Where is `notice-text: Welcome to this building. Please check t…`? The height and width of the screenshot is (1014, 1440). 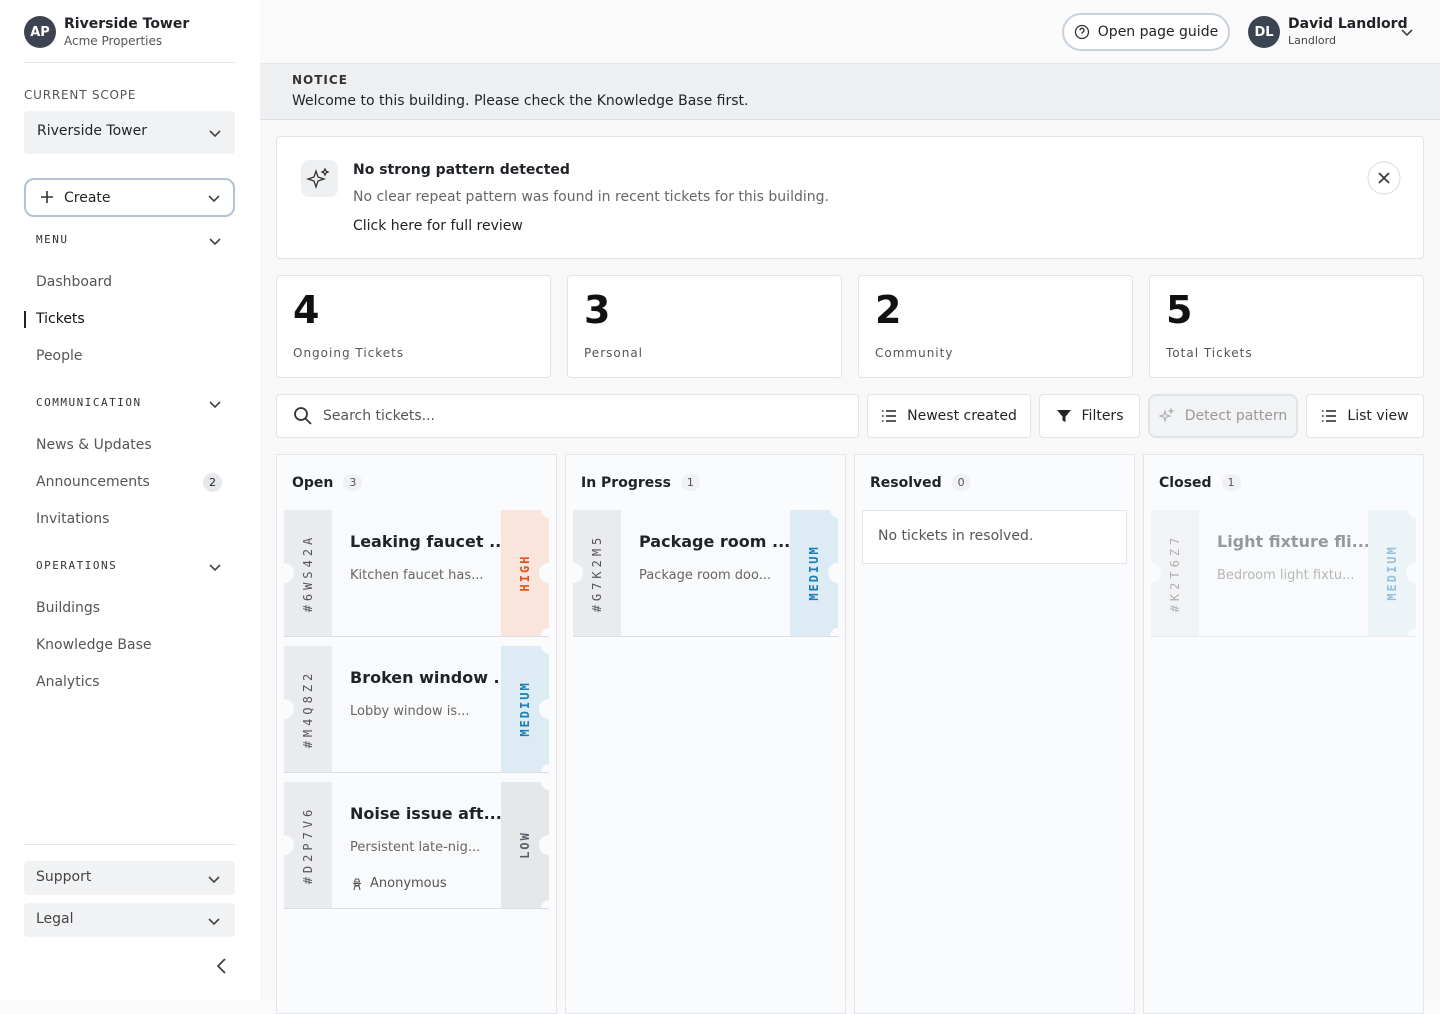
notice-text: Welcome to this building. Please check t… is located at coordinates (520, 101).